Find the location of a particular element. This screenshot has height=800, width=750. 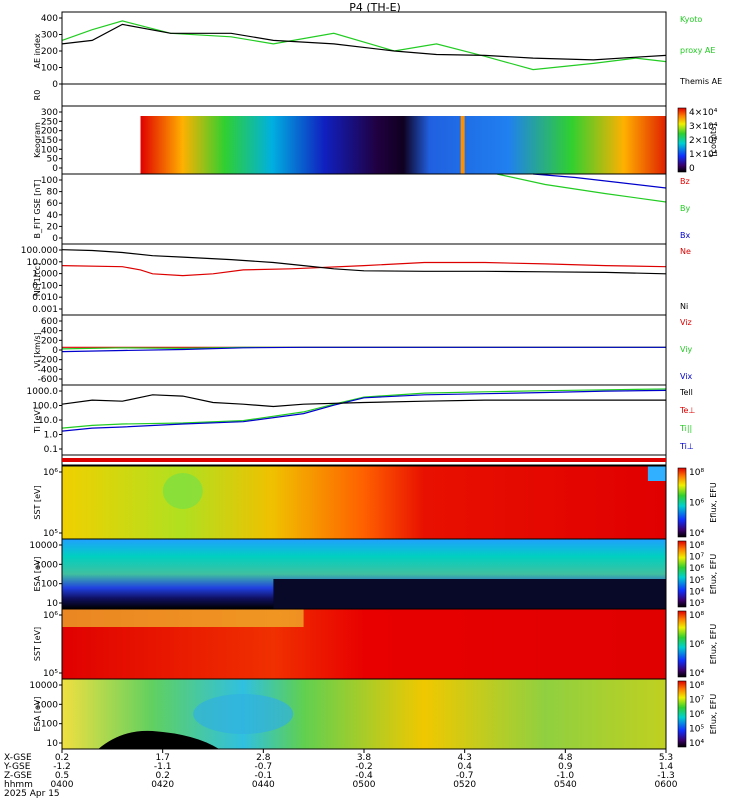

xtick-label: 4.8 is located at coordinates (565, 758).